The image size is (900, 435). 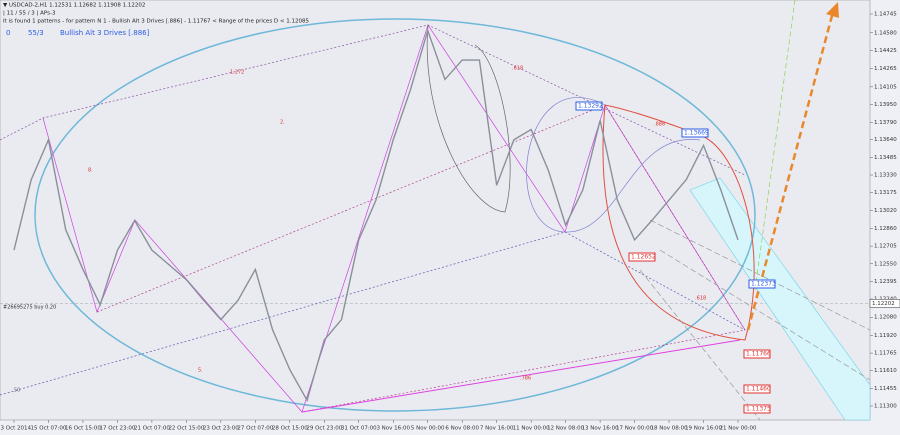 I want to click on ratio-label: 2., so click(x=282, y=123).